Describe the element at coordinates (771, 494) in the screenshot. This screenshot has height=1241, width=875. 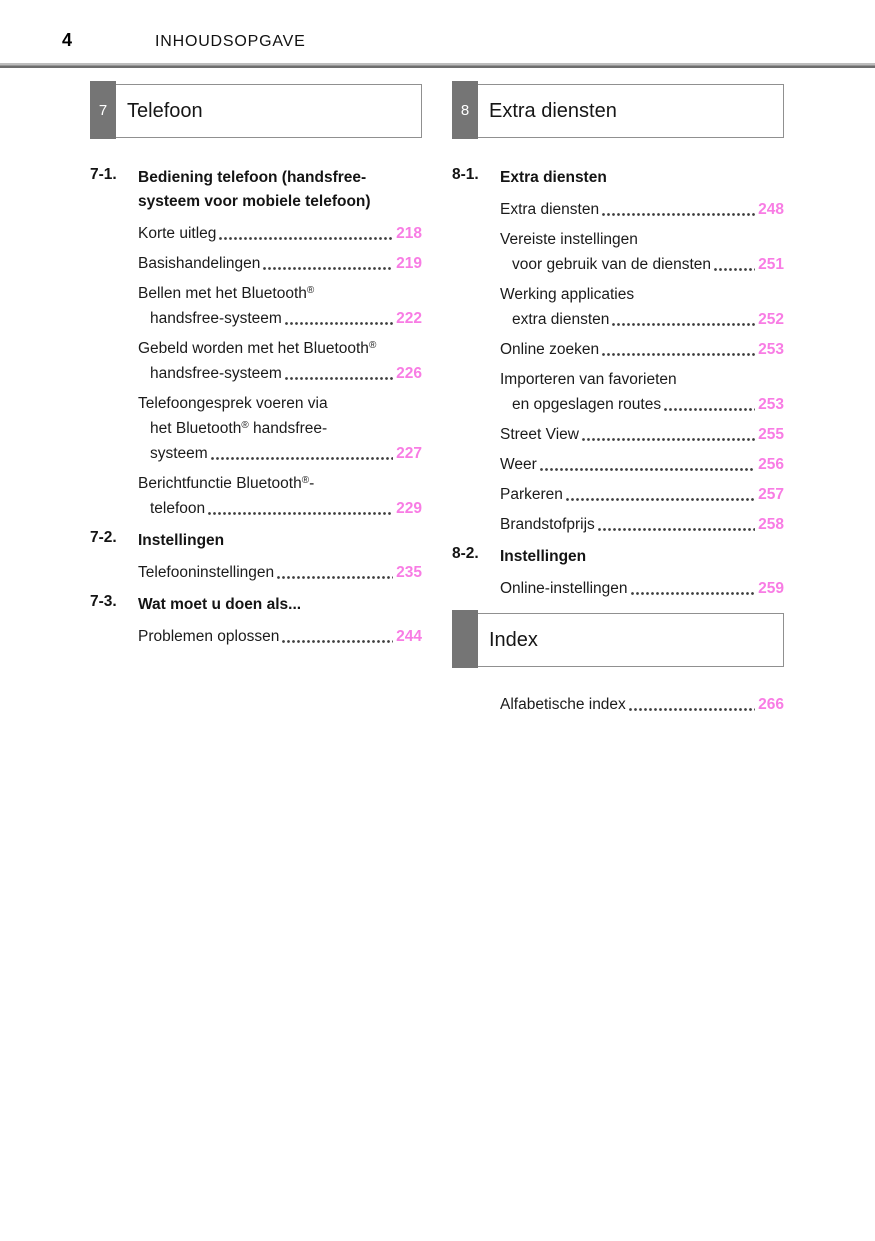
I see `entry-page-number: 257` at that location.